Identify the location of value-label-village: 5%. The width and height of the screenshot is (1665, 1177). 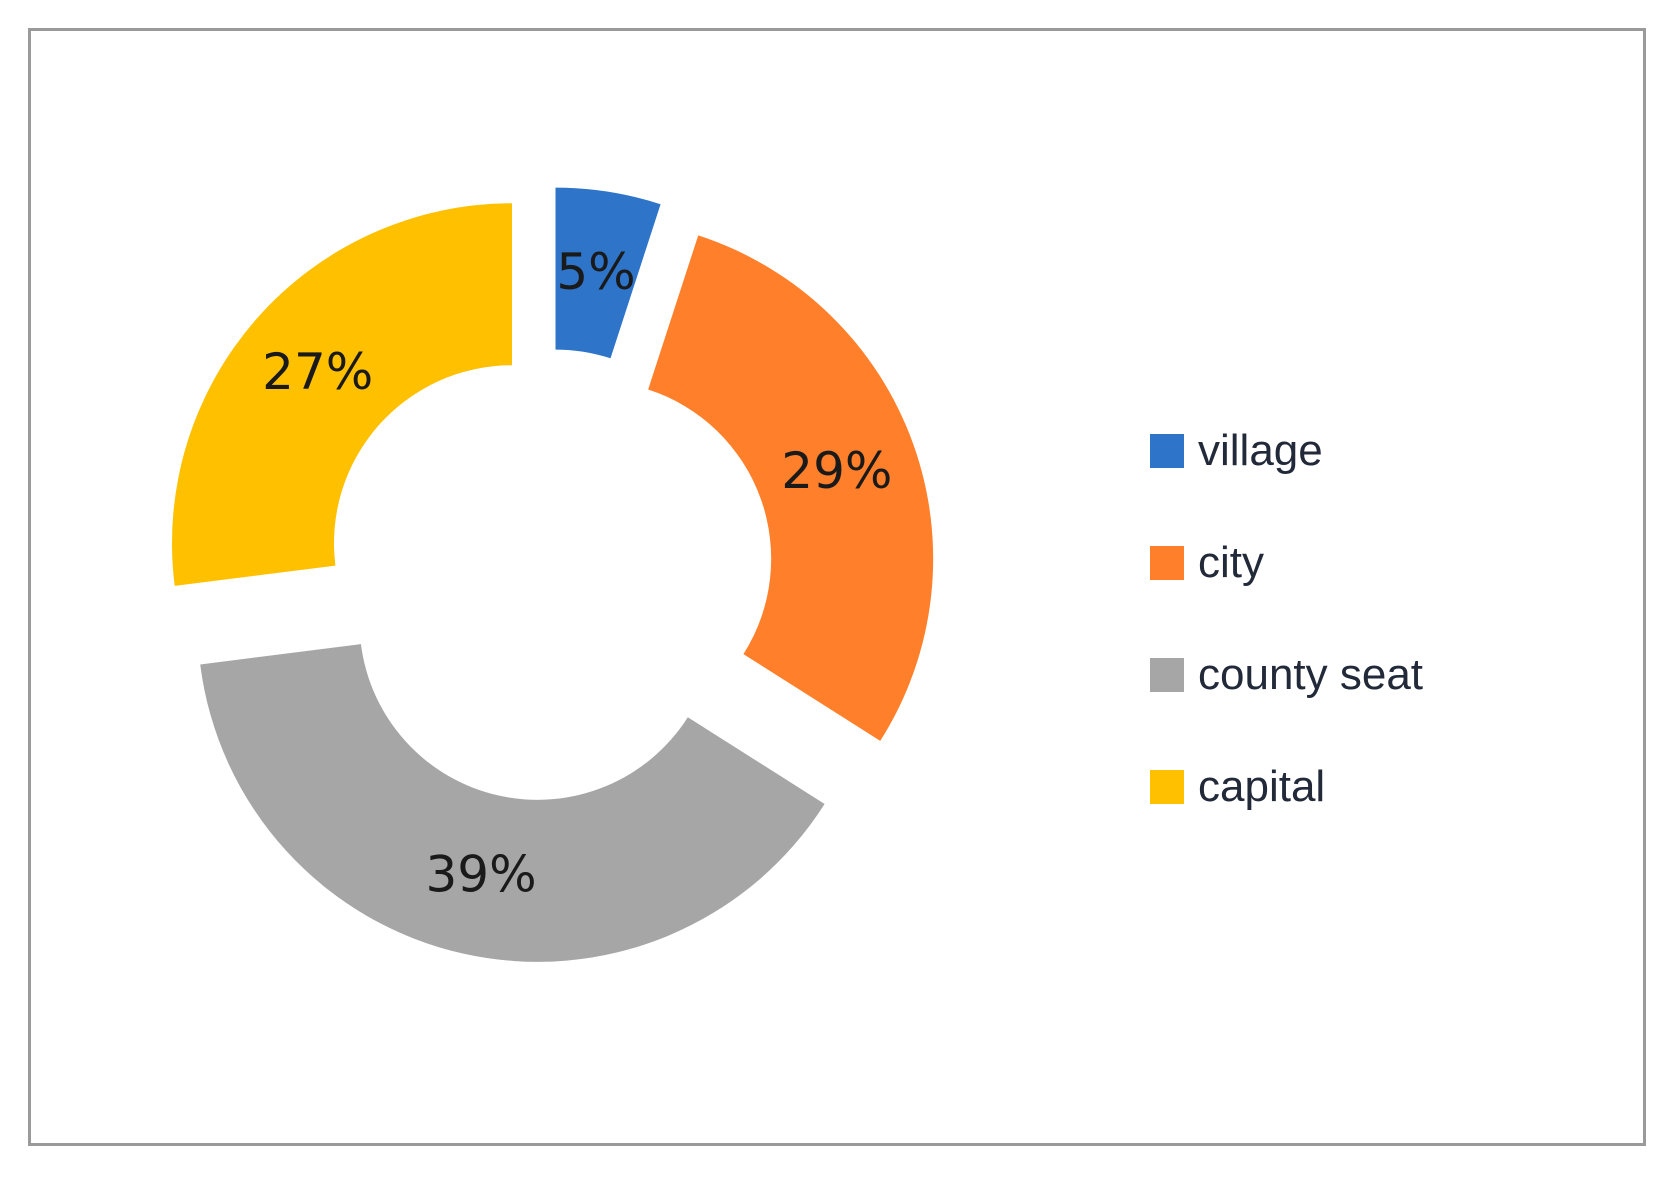
(595, 272).